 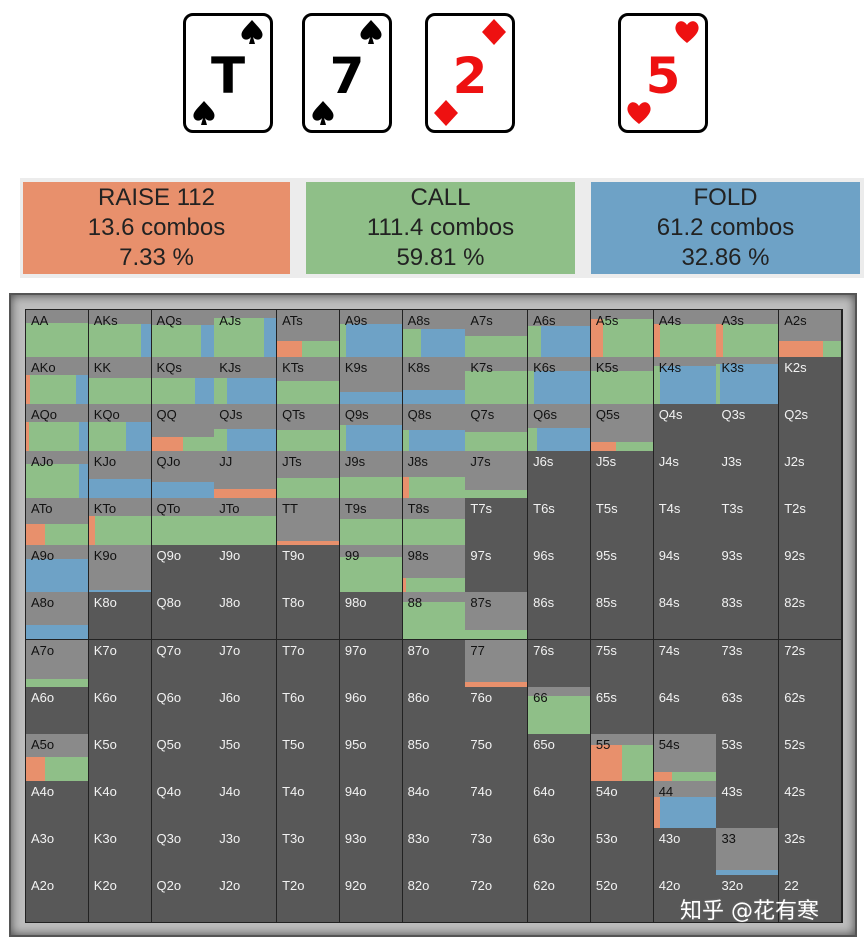 What do you see at coordinates (183, 428) in the screenshot?
I see `hand-cell-QQ: QQ` at bounding box center [183, 428].